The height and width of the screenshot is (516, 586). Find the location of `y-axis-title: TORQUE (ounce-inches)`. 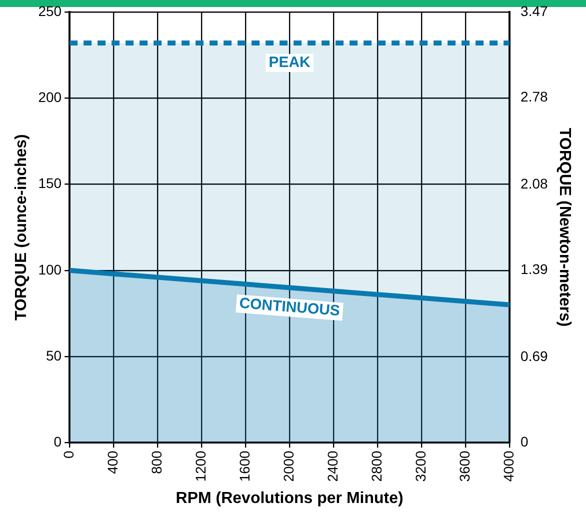

y-axis-title: TORQUE (ounce-inches) is located at coordinates (21, 227).